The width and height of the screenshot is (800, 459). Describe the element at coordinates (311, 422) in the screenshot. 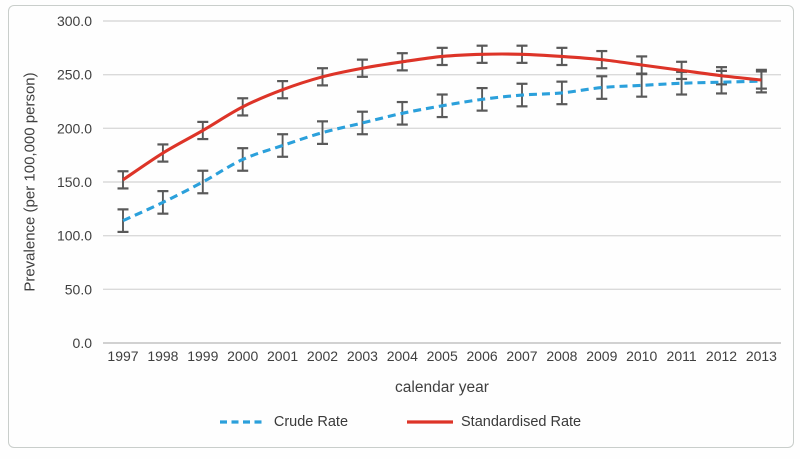

I see `legend-label-crude-rate: Crude Rate` at that location.